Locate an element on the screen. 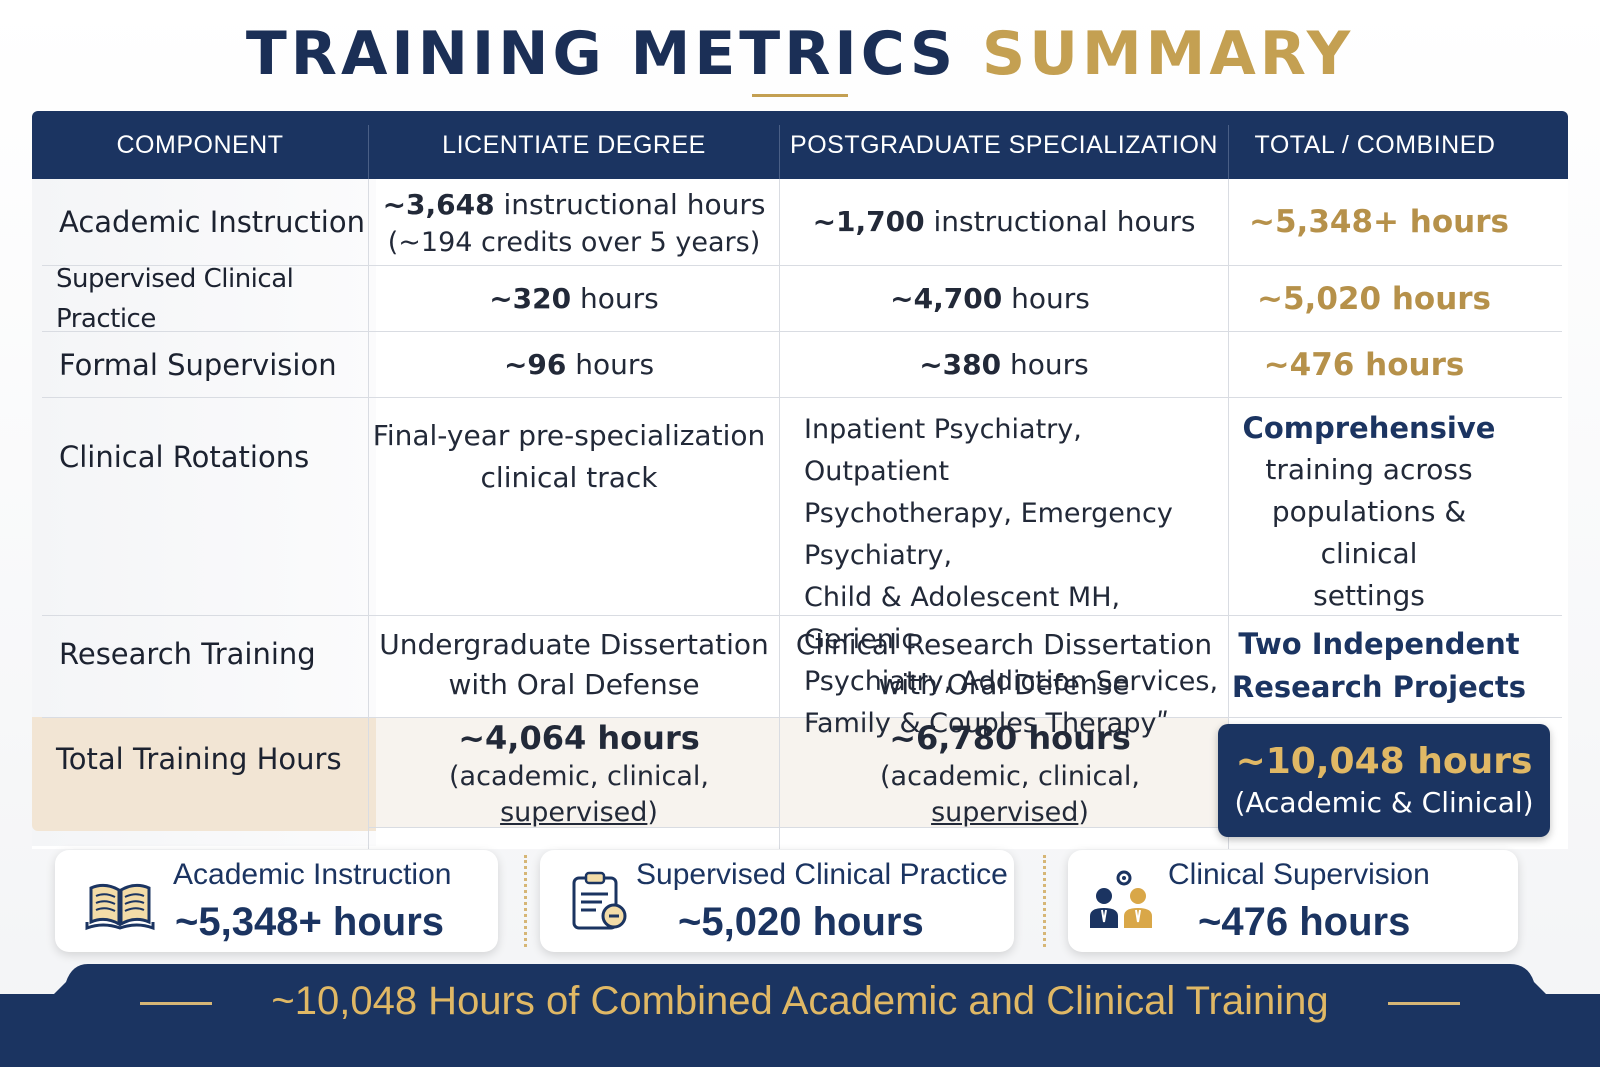  licentiate-research-line: Undergraduate Dissertation is located at coordinates (574, 644).